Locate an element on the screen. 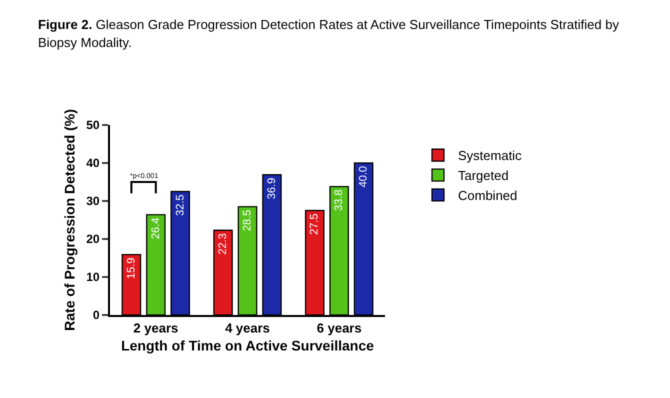  text: 15.9 is located at coordinates (131, 268).